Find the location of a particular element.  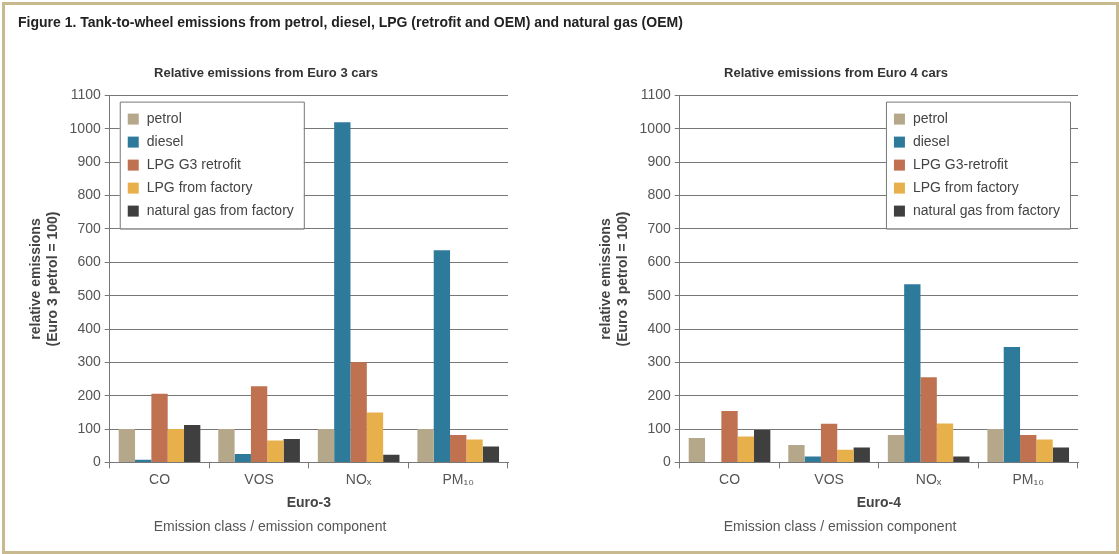

x-axis-title: Euro-3 is located at coordinates (309, 502).